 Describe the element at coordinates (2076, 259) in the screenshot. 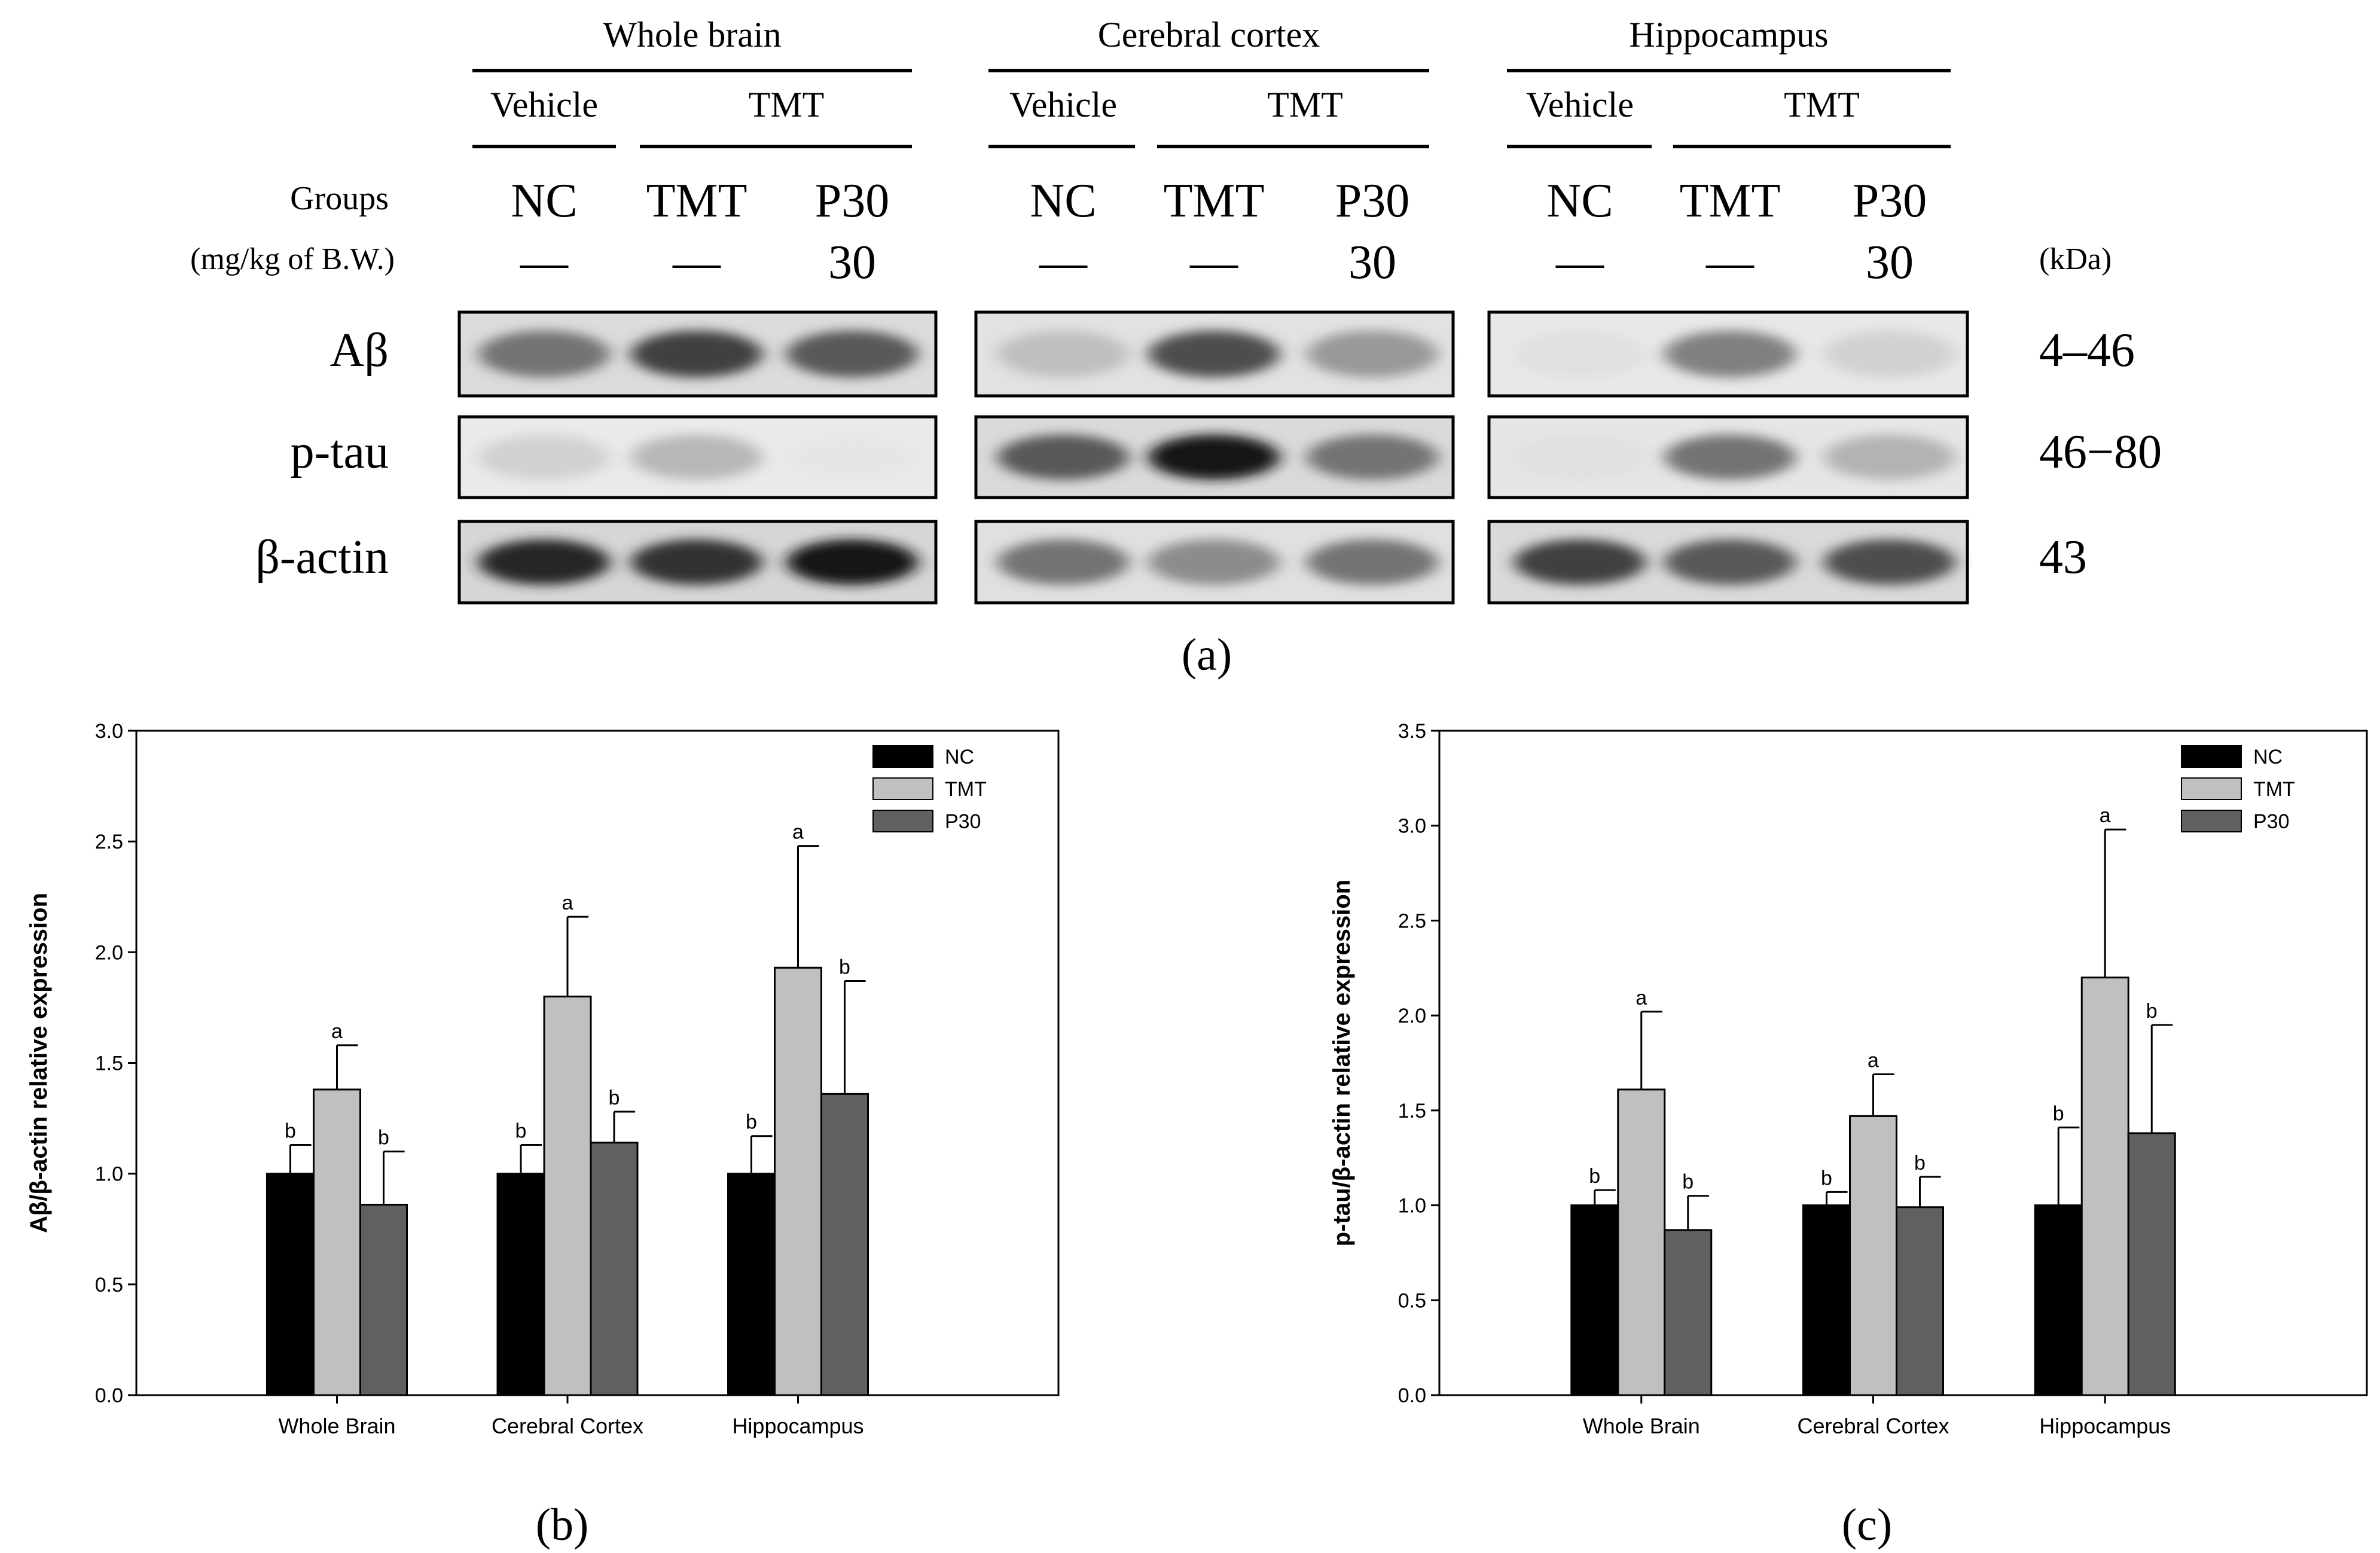

I see `kda-label: (kDa)` at that location.